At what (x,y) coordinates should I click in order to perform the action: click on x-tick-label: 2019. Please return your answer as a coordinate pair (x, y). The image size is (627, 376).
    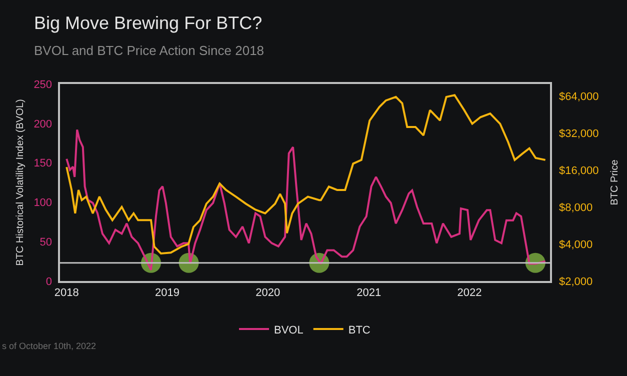
    Looking at the image, I should click on (167, 292).